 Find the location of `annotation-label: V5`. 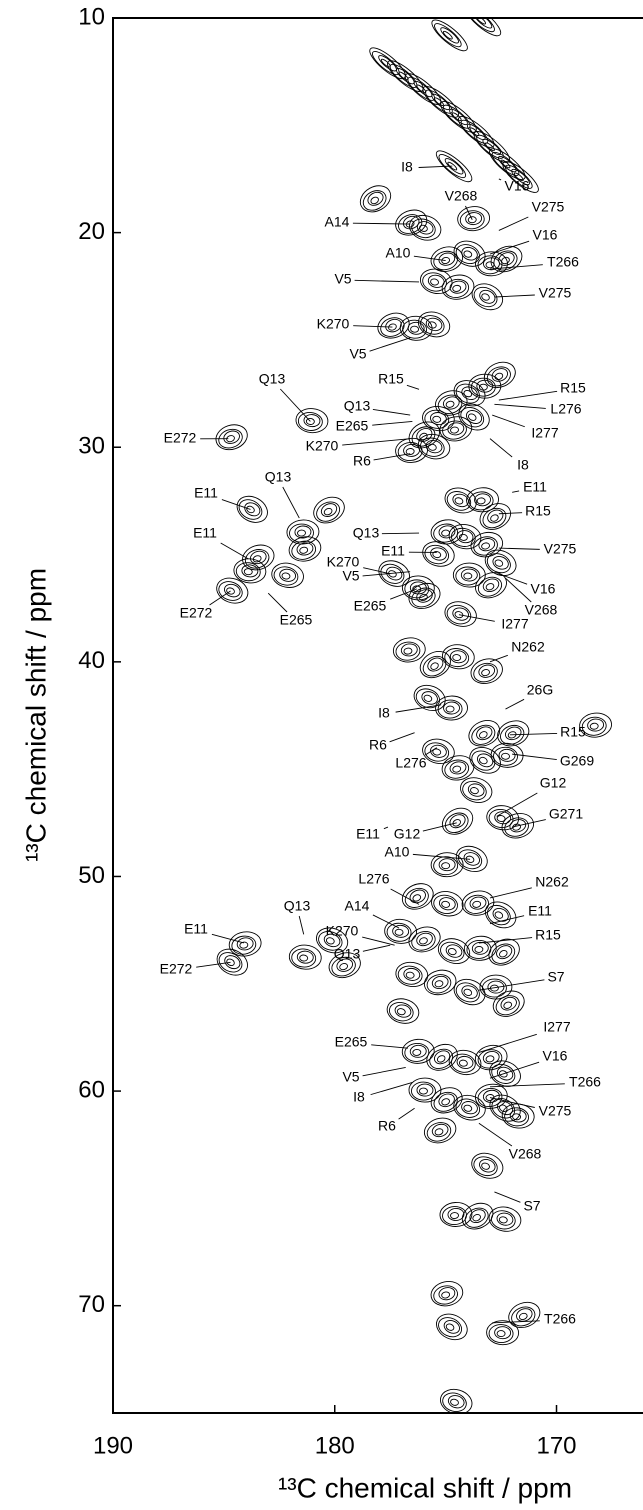

annotation-label: V5 is located at coordinates (350, 1077).